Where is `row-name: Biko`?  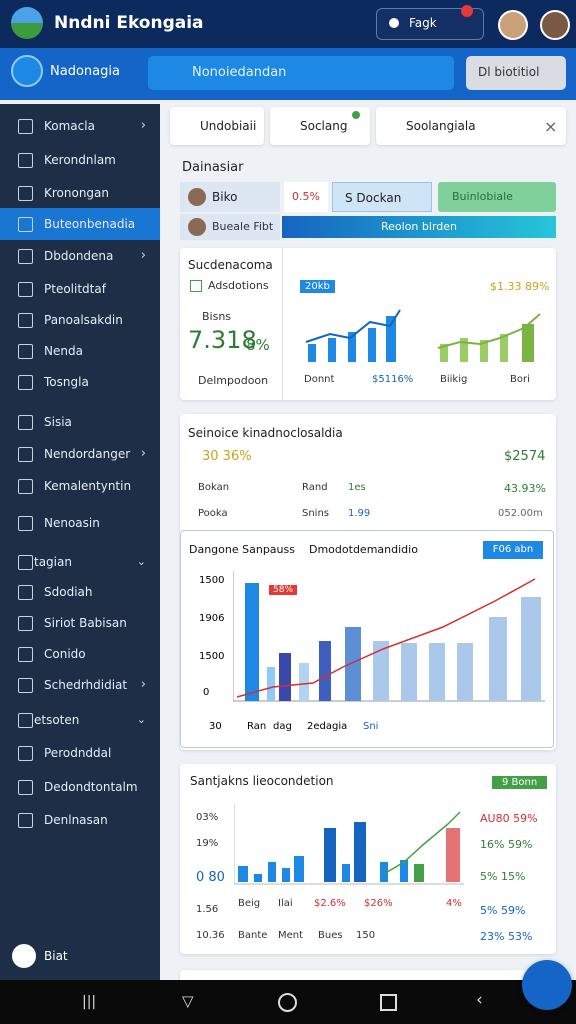
row-name: Biko is located at coordinates (225, 197).